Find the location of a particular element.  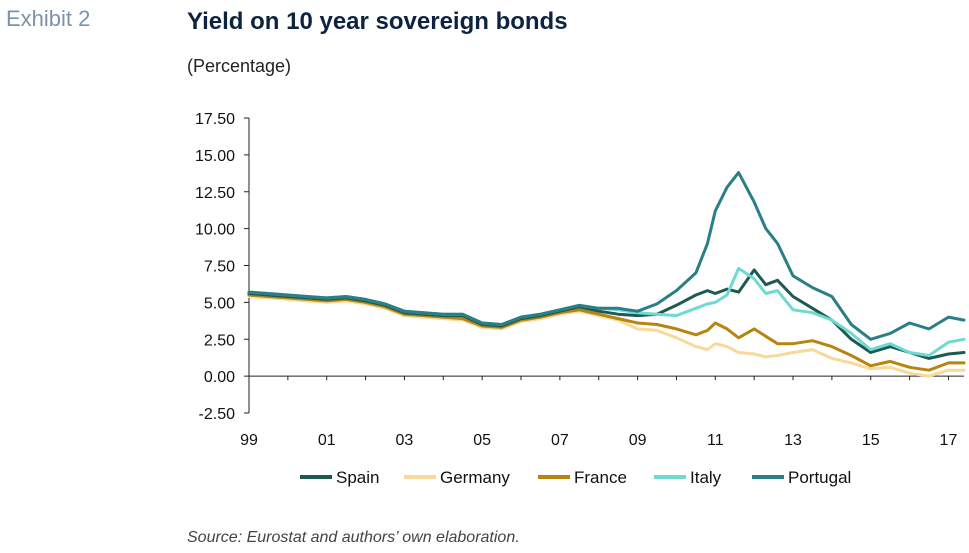

chart-subtitle: (Percentage) is located at coordinates (239, 66).